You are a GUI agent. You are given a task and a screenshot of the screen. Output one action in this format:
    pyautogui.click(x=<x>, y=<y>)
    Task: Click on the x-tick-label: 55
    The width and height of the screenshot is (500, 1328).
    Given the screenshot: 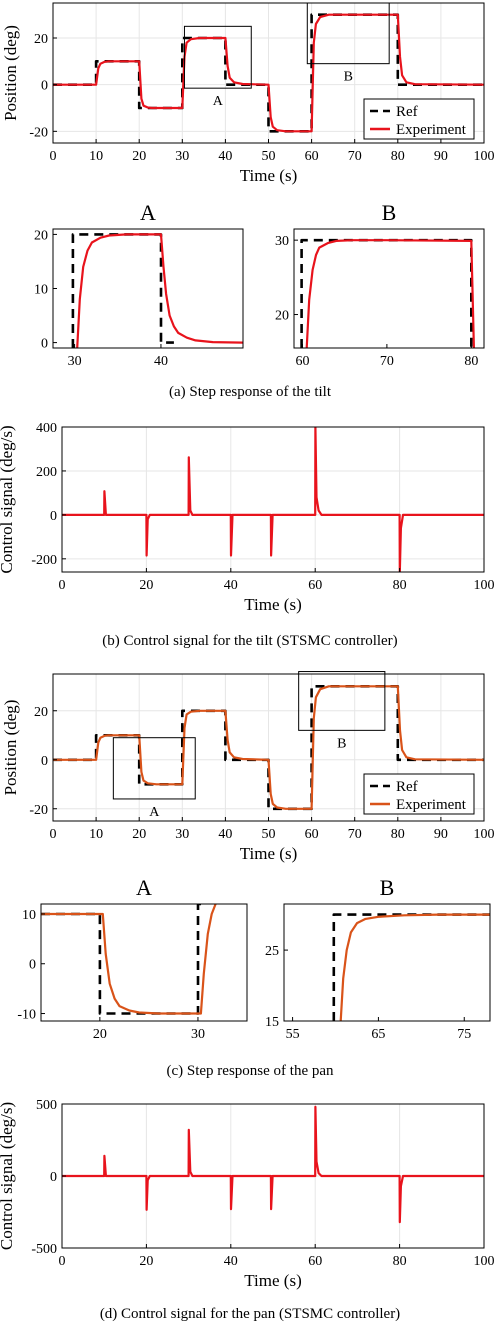 What is the action you would take?
    pyautogui.click(x=293, y=1034)
    